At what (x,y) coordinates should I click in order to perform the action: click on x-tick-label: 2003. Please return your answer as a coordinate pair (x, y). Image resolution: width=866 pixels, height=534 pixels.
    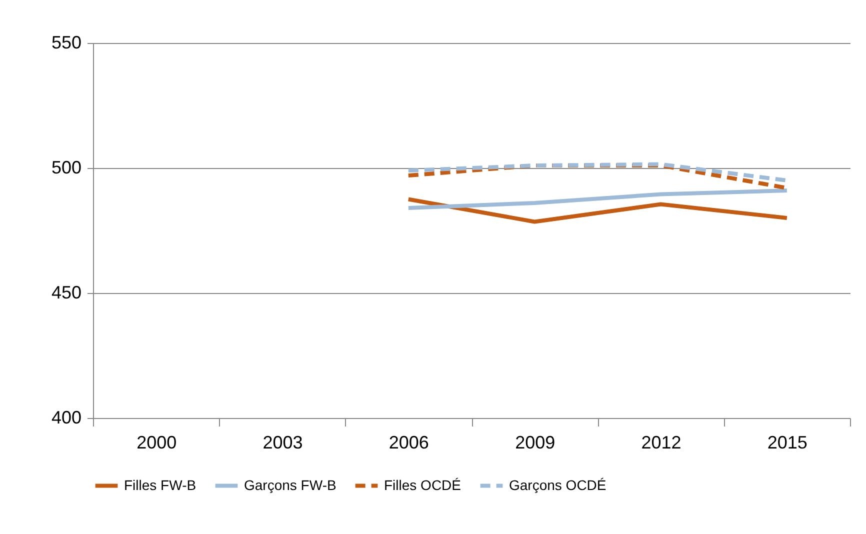
    Looking at the image, I should click on (282, 442).